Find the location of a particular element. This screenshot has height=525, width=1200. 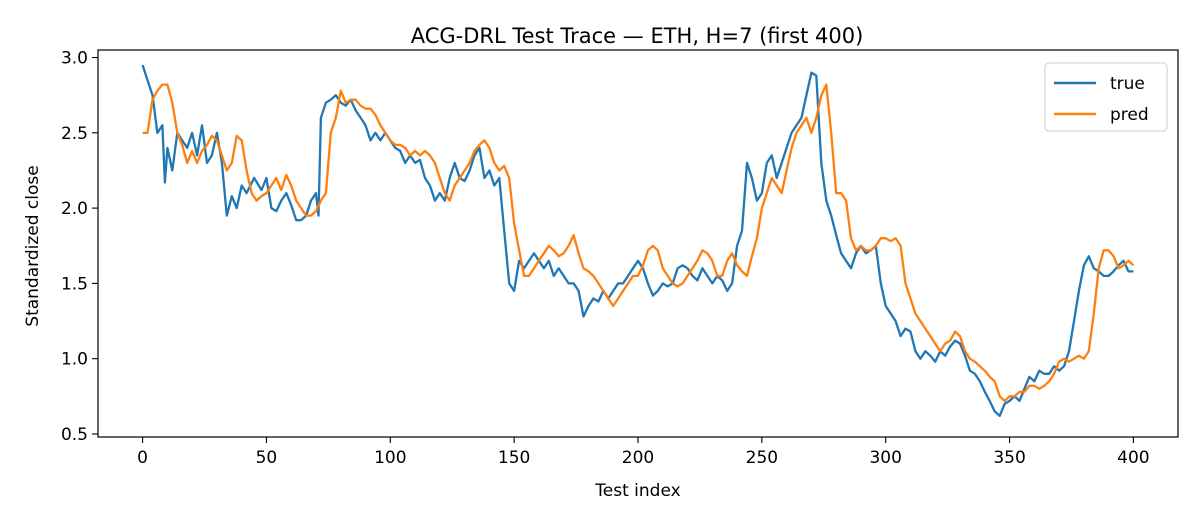

x-tick-label: 0 is located at coordinates (142, 458).